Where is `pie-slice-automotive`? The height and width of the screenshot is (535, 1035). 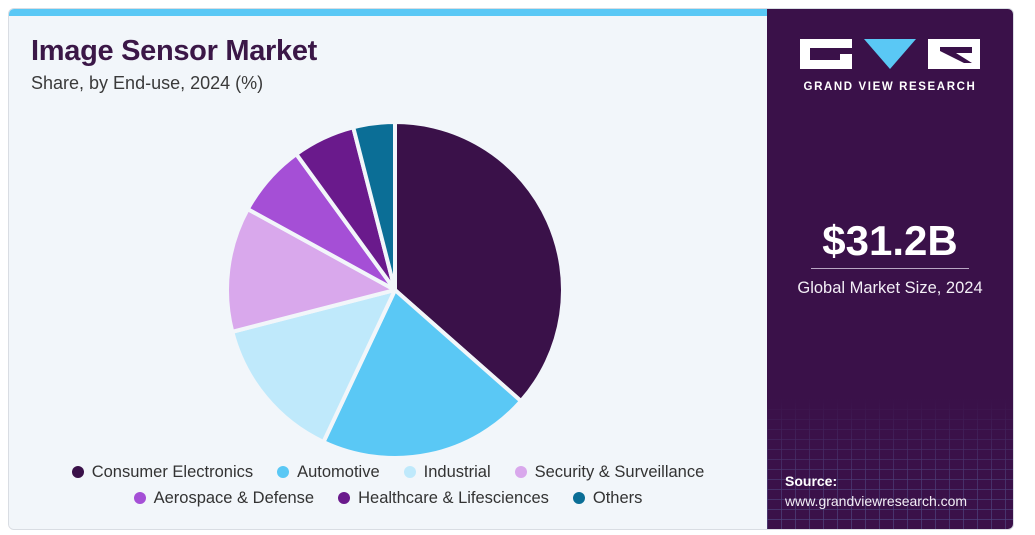
pie-slice-automotive is located at coordinates (422, 373).